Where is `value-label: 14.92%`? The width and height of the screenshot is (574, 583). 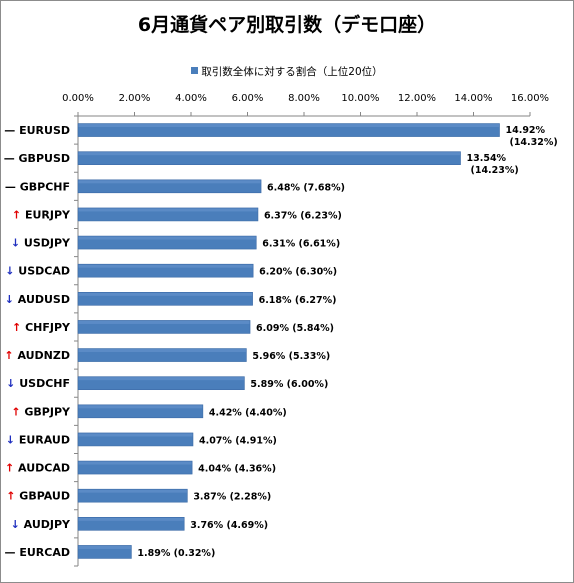 value-label: 14.92% is located at coordinates (525, 130).